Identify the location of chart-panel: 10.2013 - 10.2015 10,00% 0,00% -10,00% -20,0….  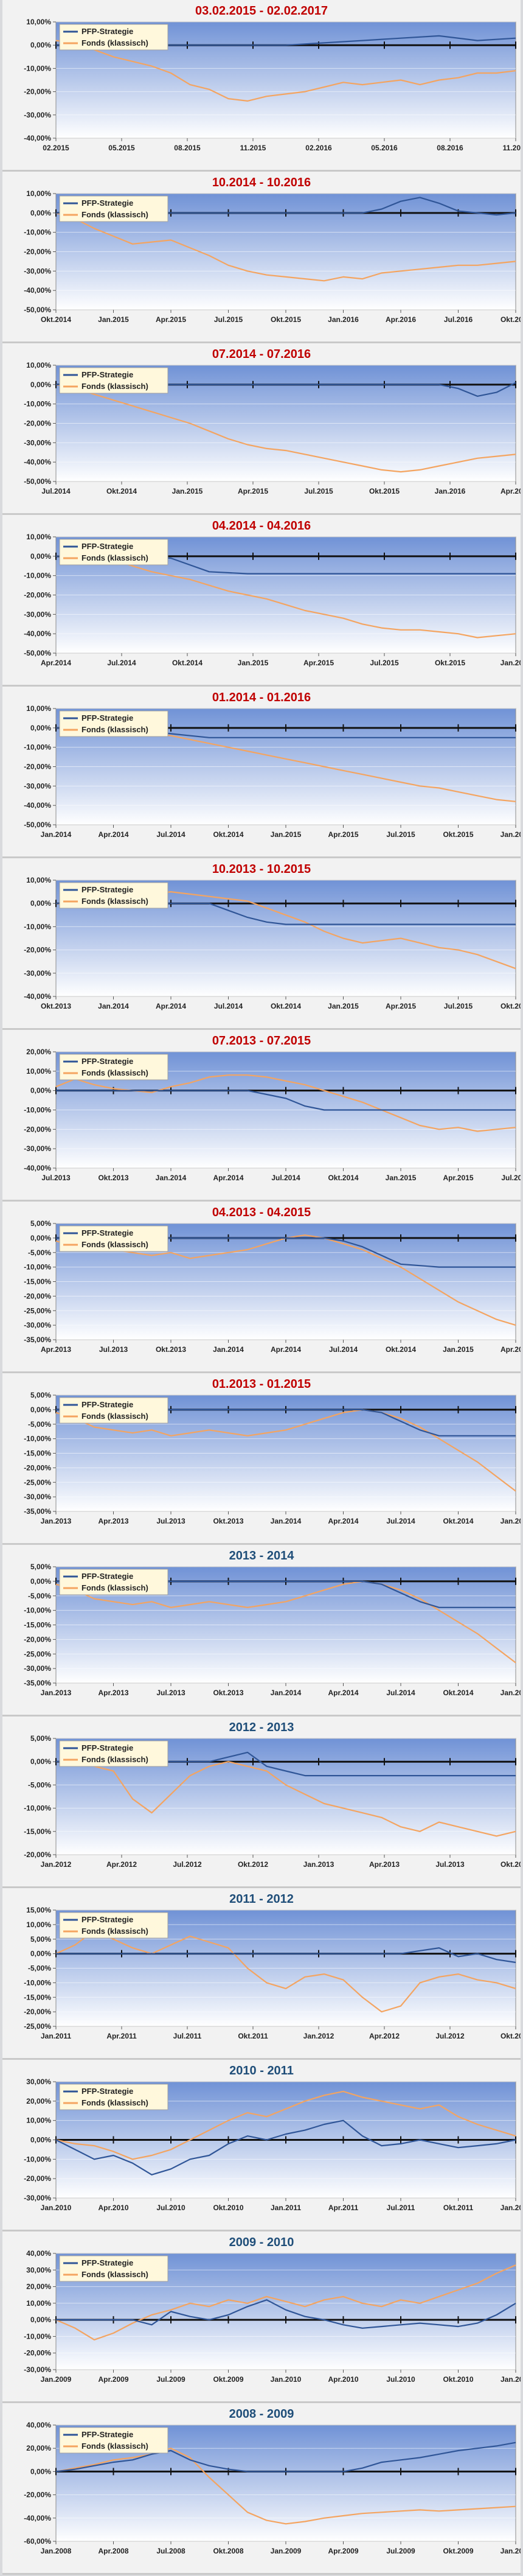
(261, 944).